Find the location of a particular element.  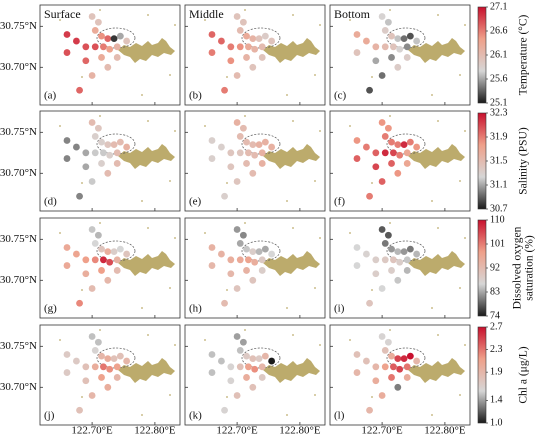

panel-label: (d) is located at coordinates (50, 202).